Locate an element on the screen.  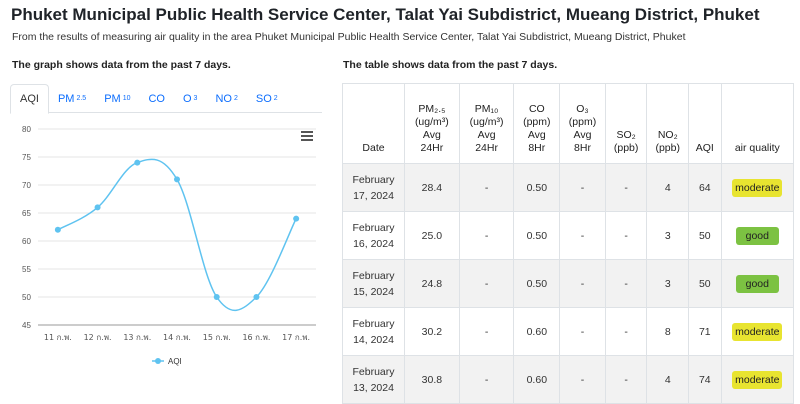
tab-pm10: PM 10 is located at coordinates (117, 98).